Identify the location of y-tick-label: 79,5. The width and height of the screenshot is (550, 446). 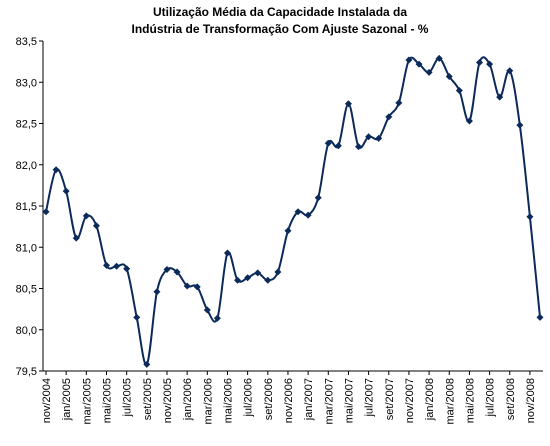
(26, 372).